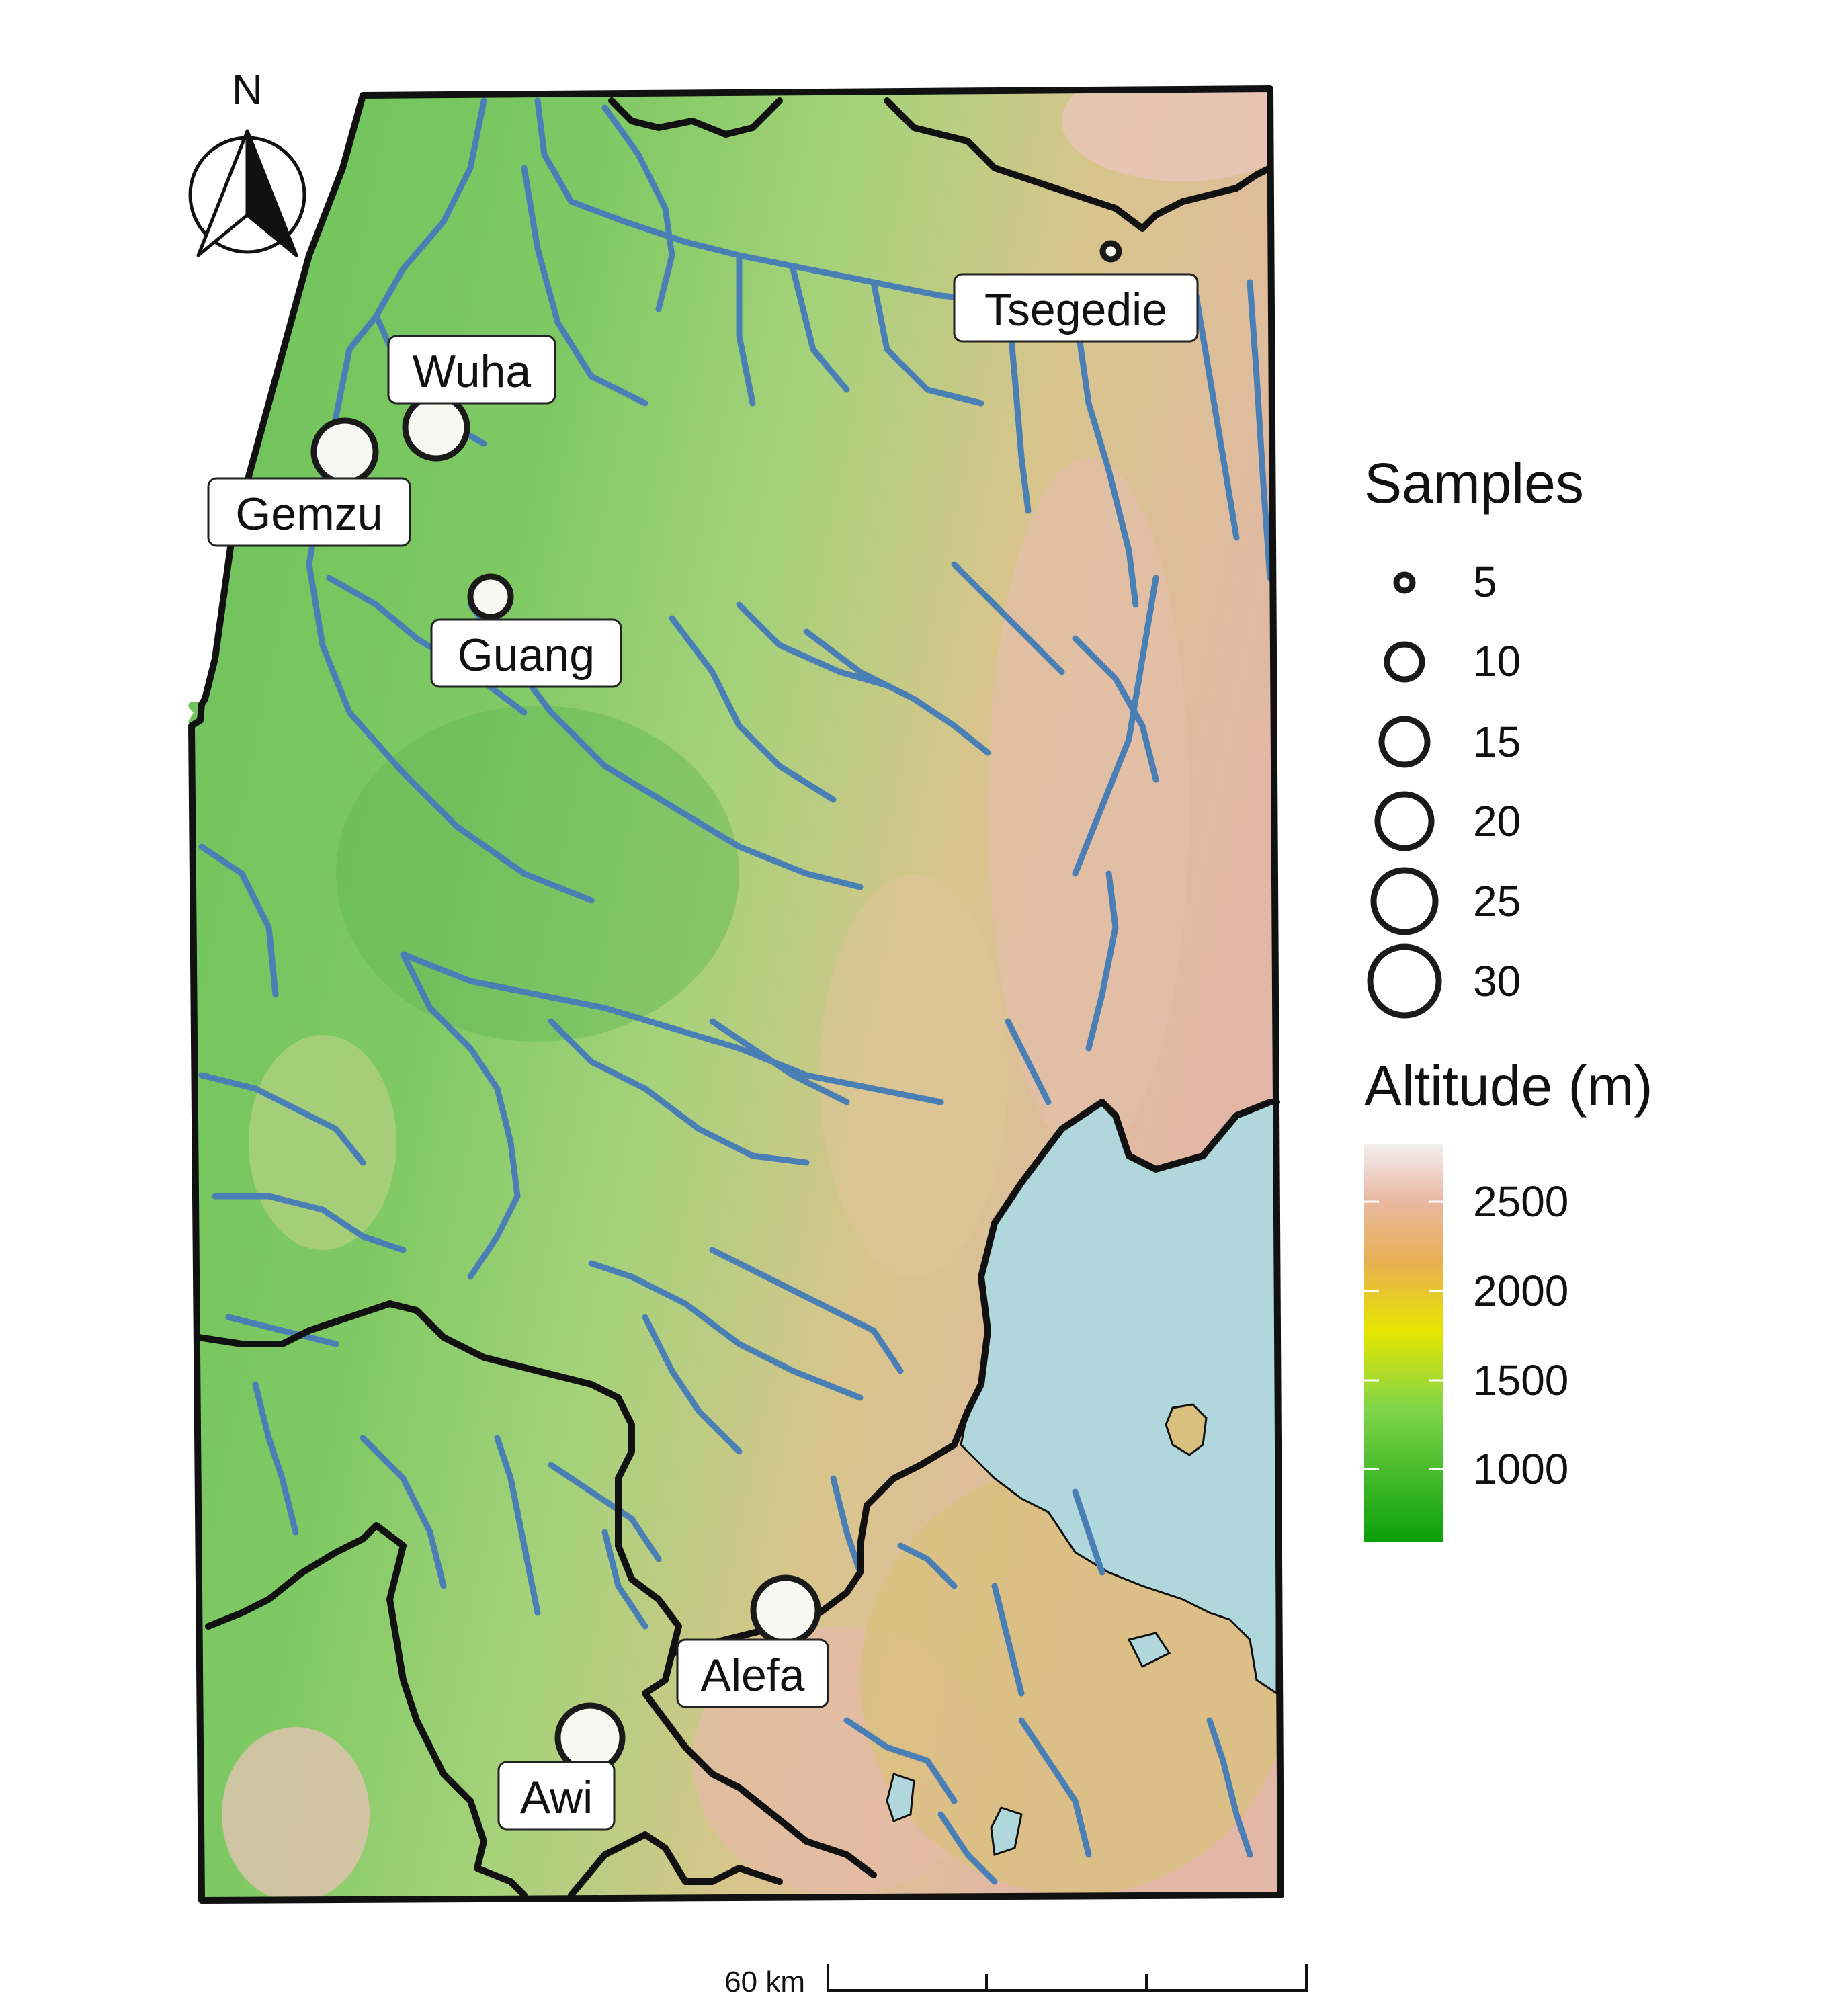 The width and height of the screenshot is (1848, 2016). I want to click on sample-size-label: 30, so click(1497, 981).